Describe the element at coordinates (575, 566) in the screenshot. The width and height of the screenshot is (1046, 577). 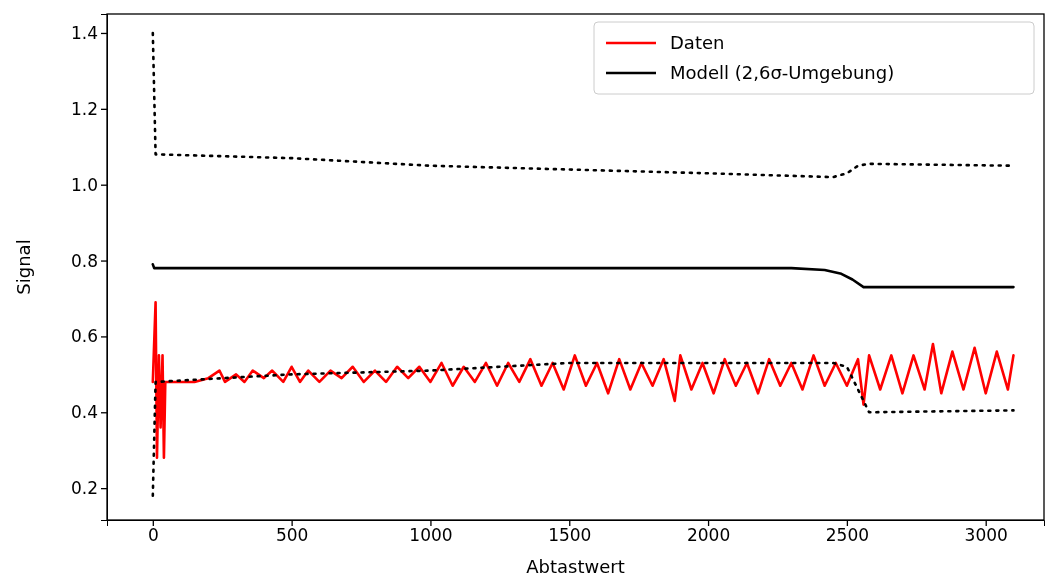
I see `x-axis-title: Abtastwert` at that location.